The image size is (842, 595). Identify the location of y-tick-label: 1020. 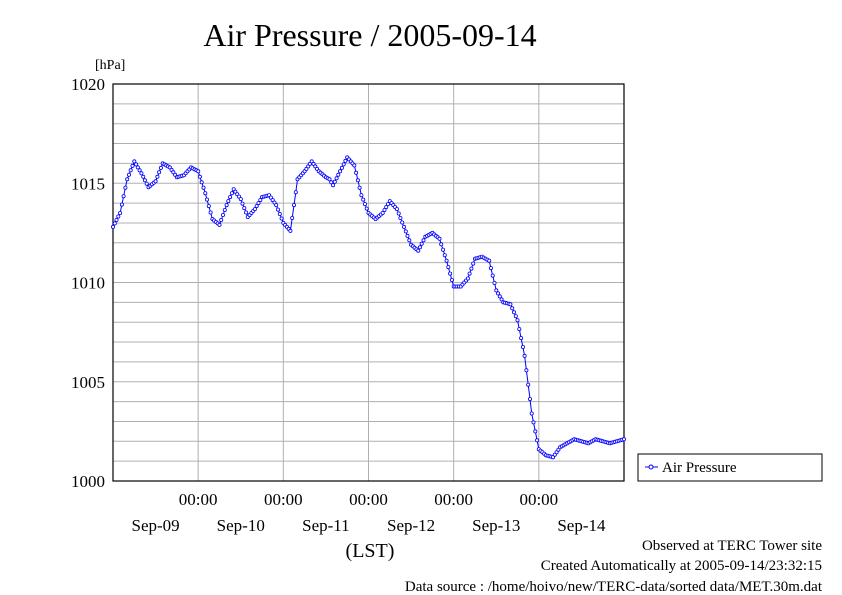
(88, 84).